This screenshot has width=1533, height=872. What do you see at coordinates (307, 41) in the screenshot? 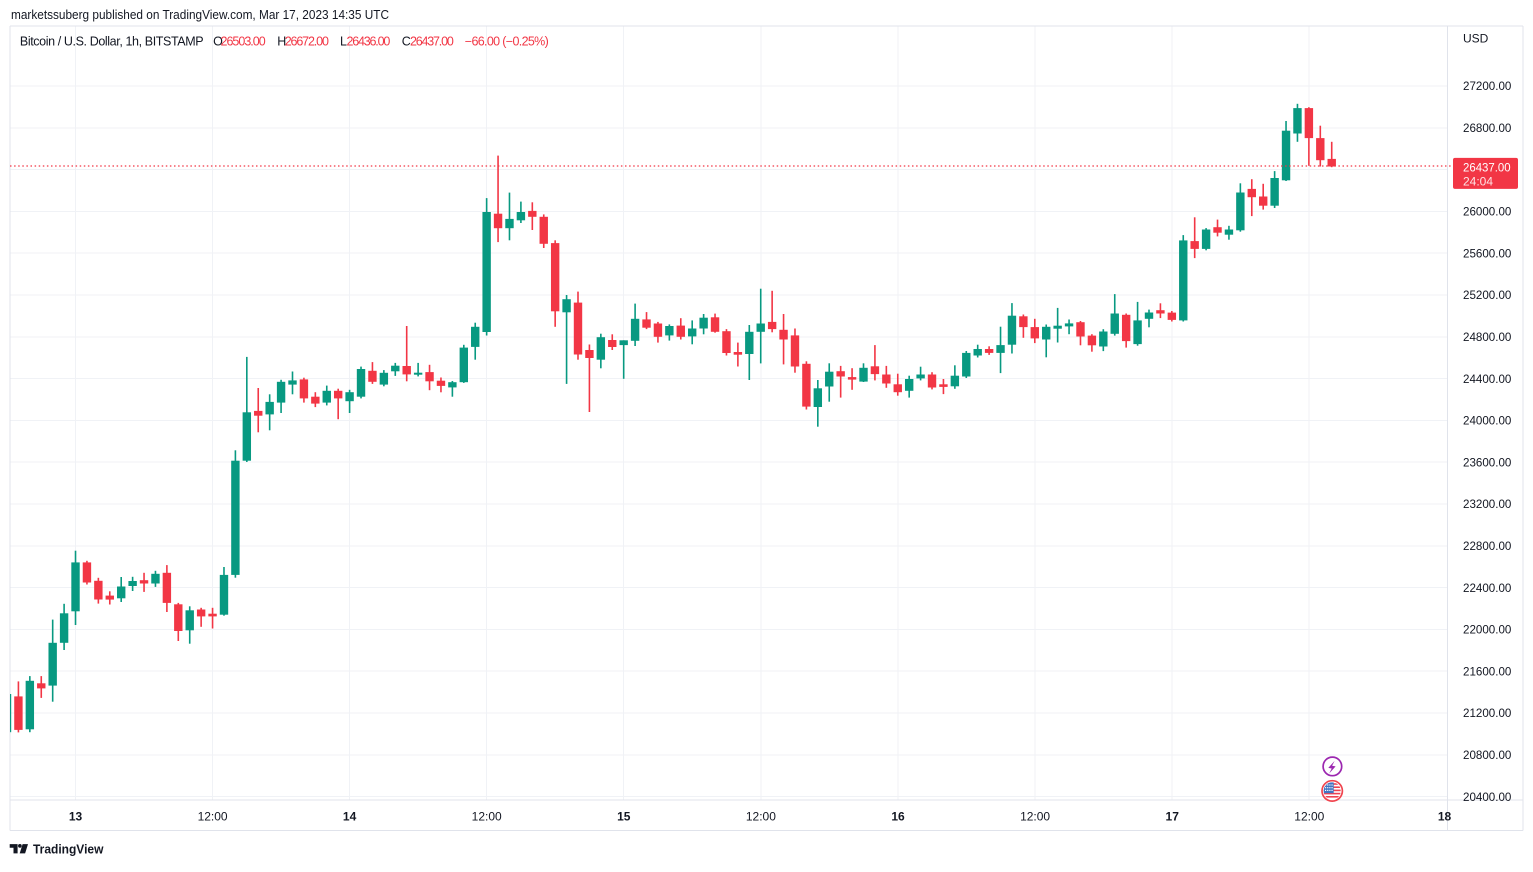
I see `svg-text: 26672.00` at bounding box center [307, 41].